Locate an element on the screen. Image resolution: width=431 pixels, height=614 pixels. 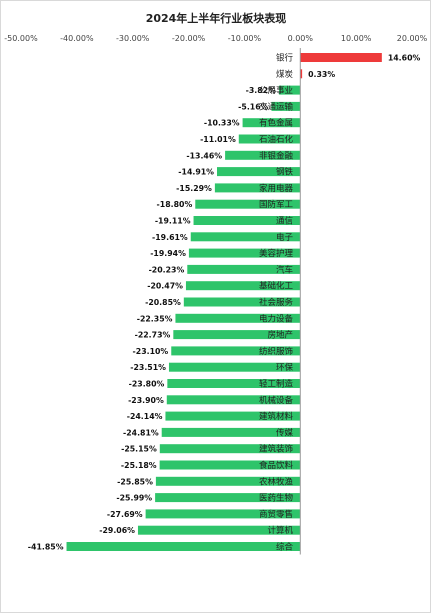
category-label: 银行 is located at coordinates (285, 58).